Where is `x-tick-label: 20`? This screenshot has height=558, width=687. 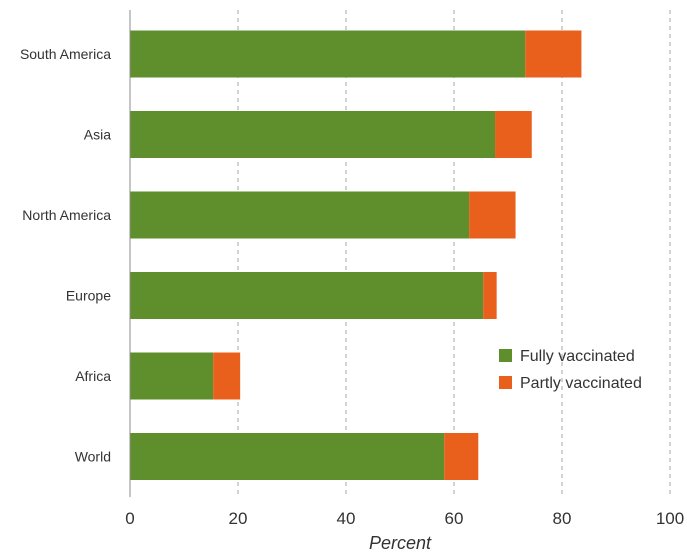
x-tick-label: 20 is located at coordinates (238, 518).